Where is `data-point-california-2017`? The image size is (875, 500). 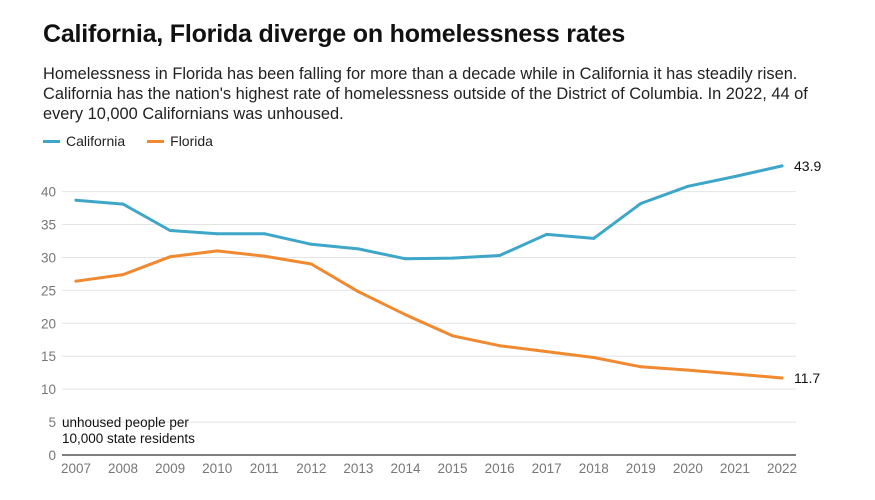
data-point-california-2017 is located at coordinates (547, 234).